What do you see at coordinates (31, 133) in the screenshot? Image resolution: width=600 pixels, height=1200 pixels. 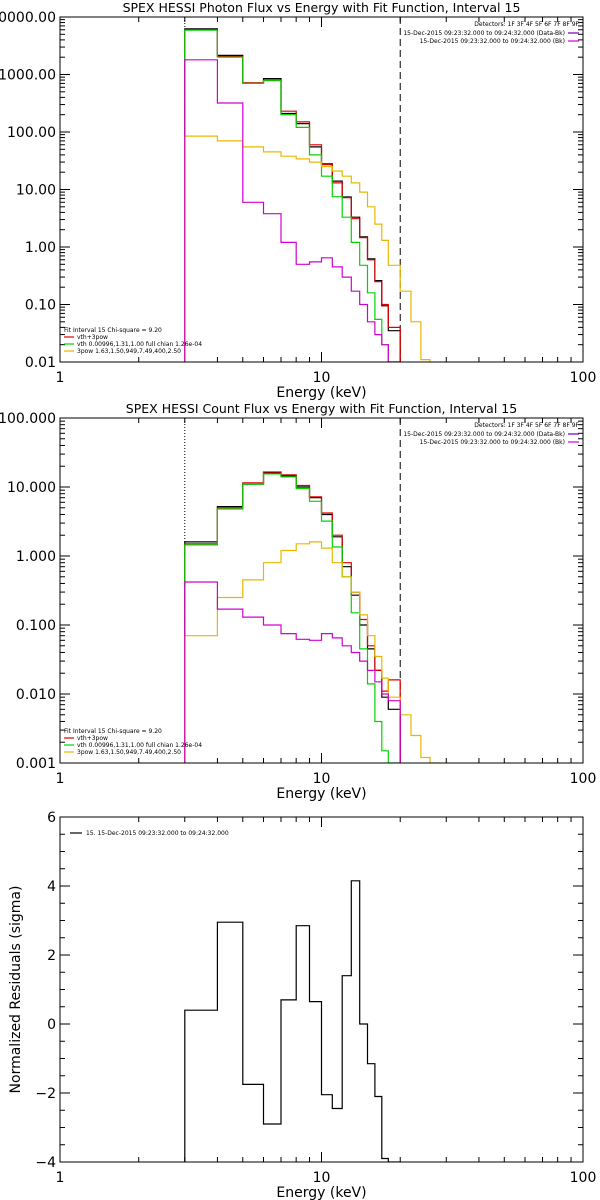 I see `y-tick-label: 100.00` at bounding box center [31, 133].